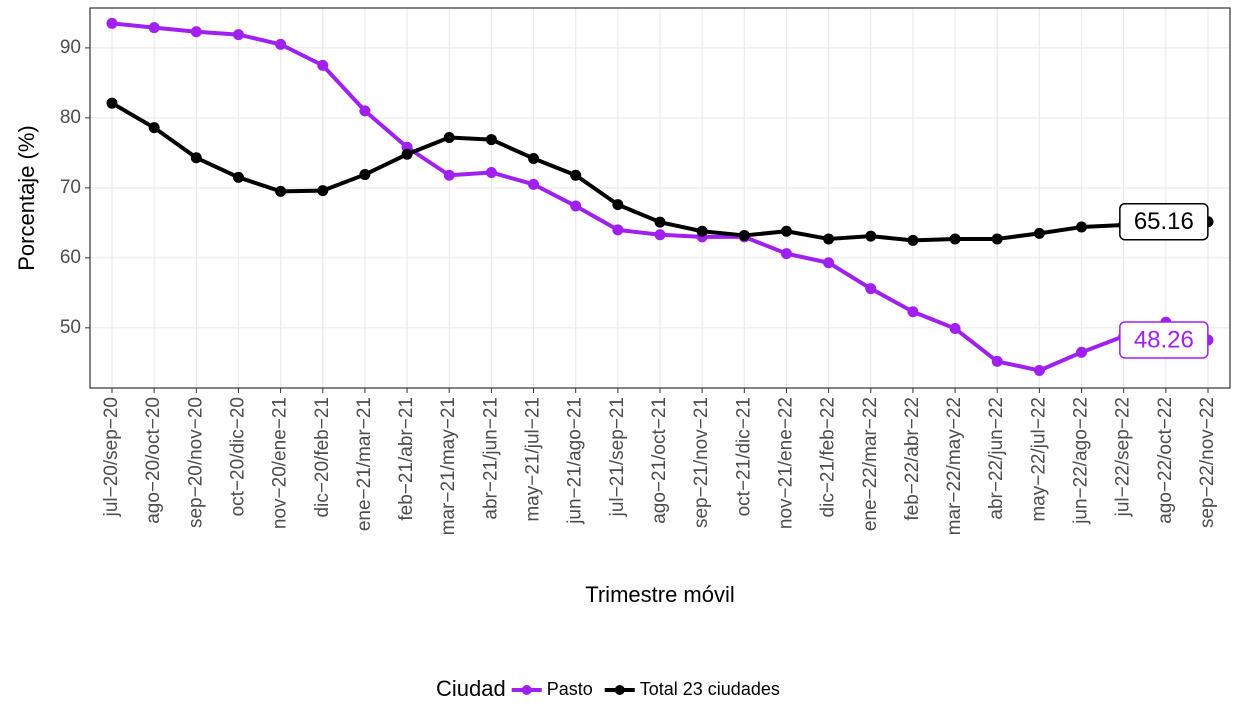  Describe the element at coordinates (701, 462) in the screenshot. I see `x-tick-label: sep−21/nov−21` at that location.